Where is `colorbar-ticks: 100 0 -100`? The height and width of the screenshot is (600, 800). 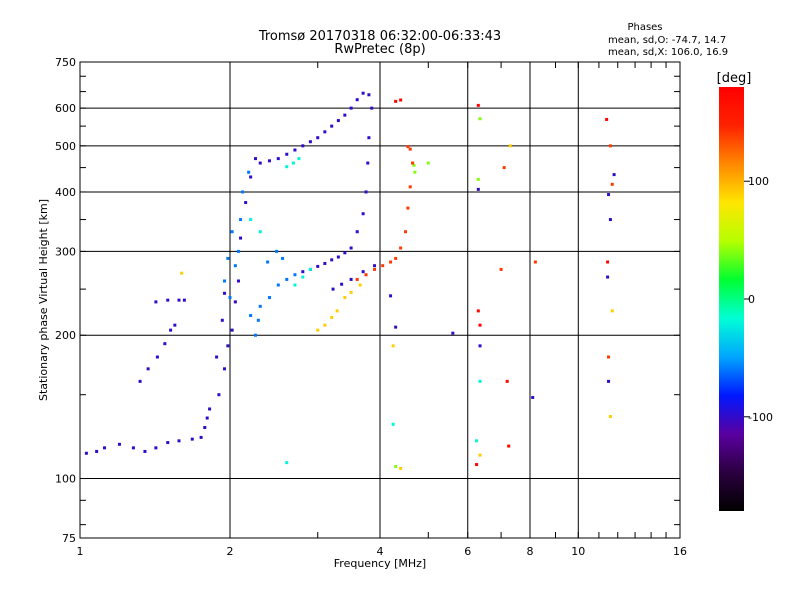
colorbar-ticks: 100 0 -100 is located at coordinates (758, 299).